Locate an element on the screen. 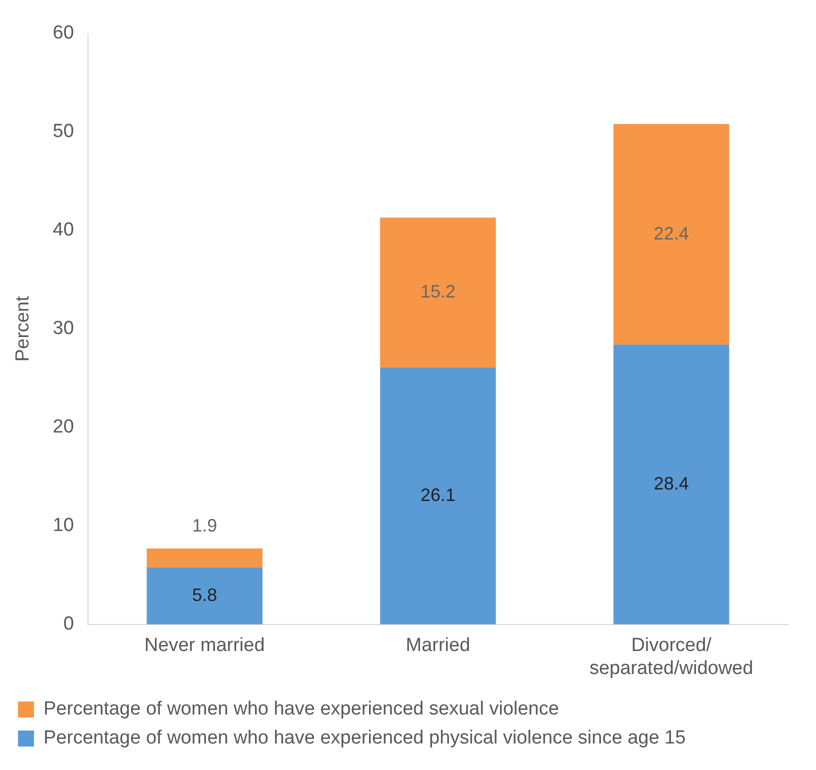  x-tick-label: Never married is located at coordinates (204, 645).